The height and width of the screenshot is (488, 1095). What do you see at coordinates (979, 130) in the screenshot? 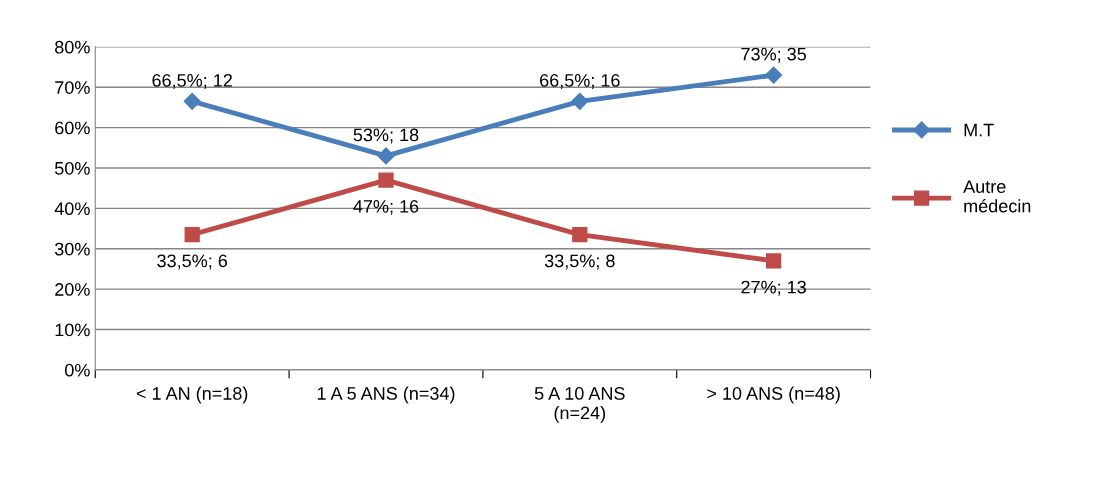
I see `legend-label: M.T` at bounding box center [979, 130].